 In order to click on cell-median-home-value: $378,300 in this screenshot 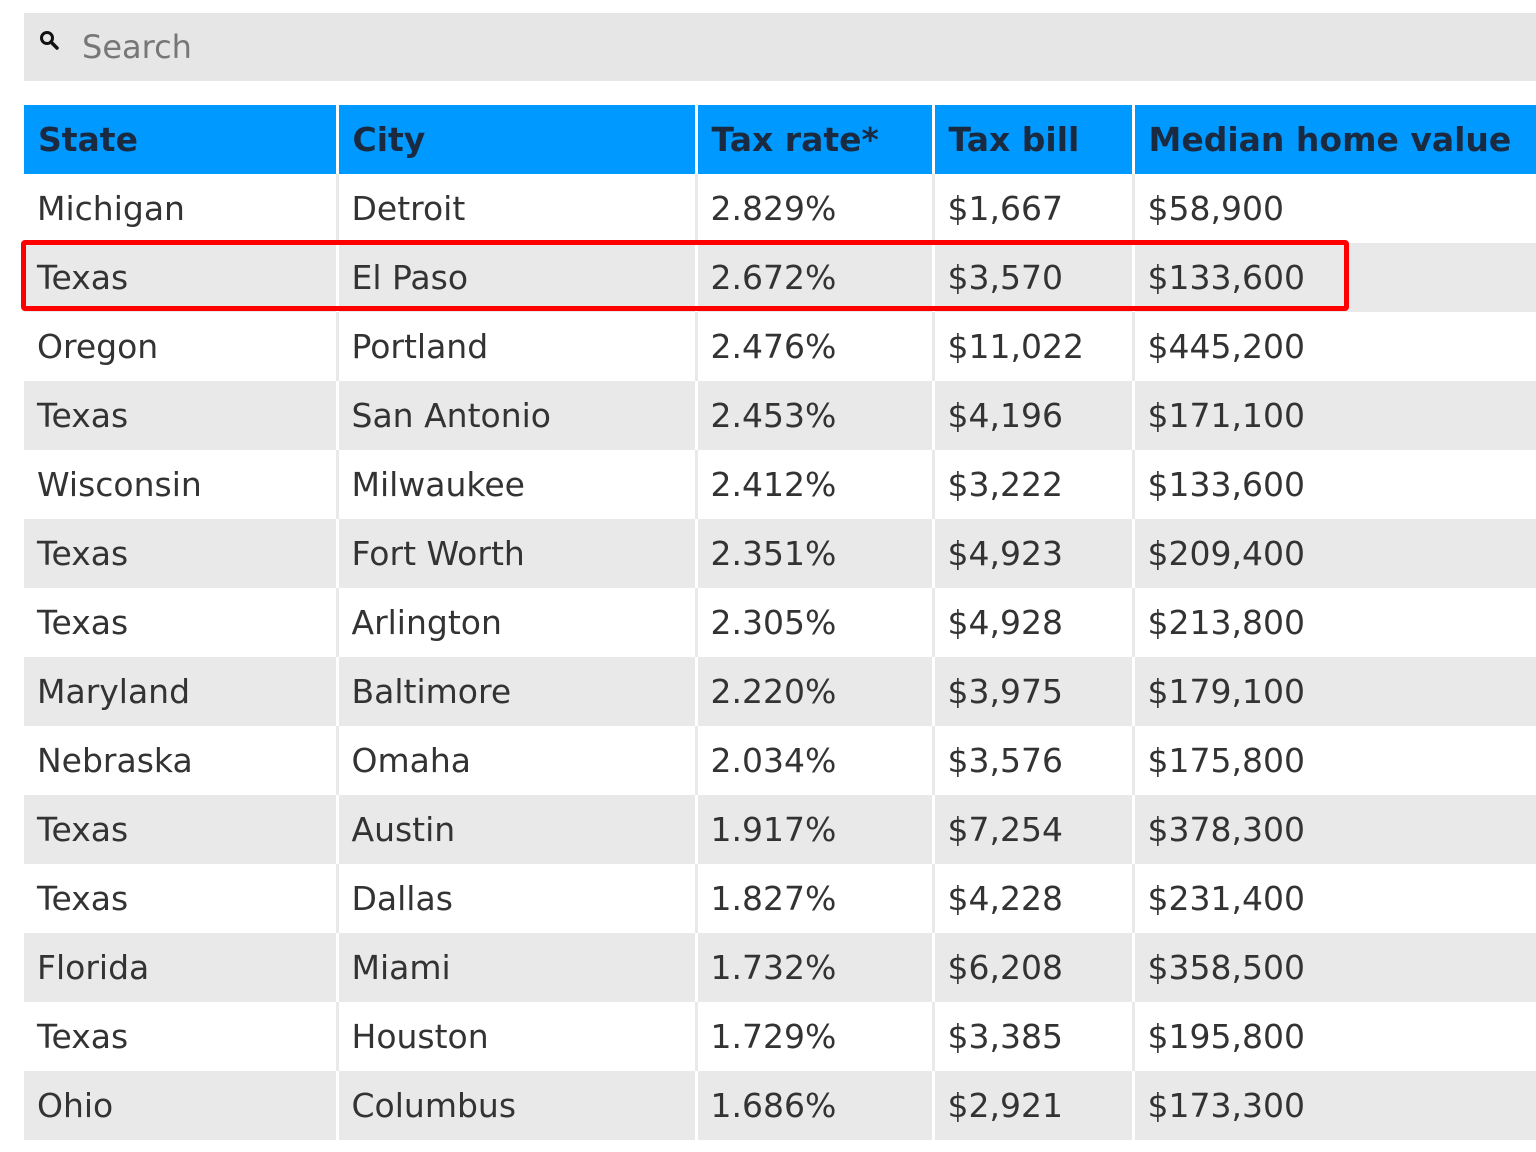, I will do `click(1334, 829)`.